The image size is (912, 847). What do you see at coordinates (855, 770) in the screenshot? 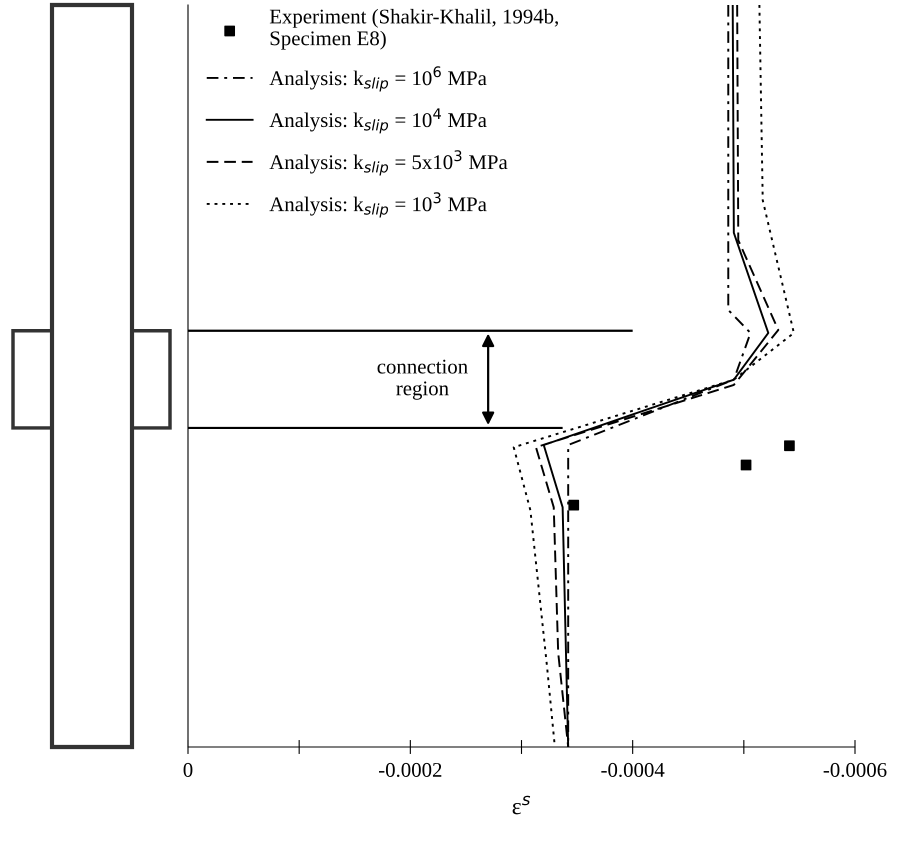
I see `x-tick-label: -0.0006` at bounding box center [855, 770].